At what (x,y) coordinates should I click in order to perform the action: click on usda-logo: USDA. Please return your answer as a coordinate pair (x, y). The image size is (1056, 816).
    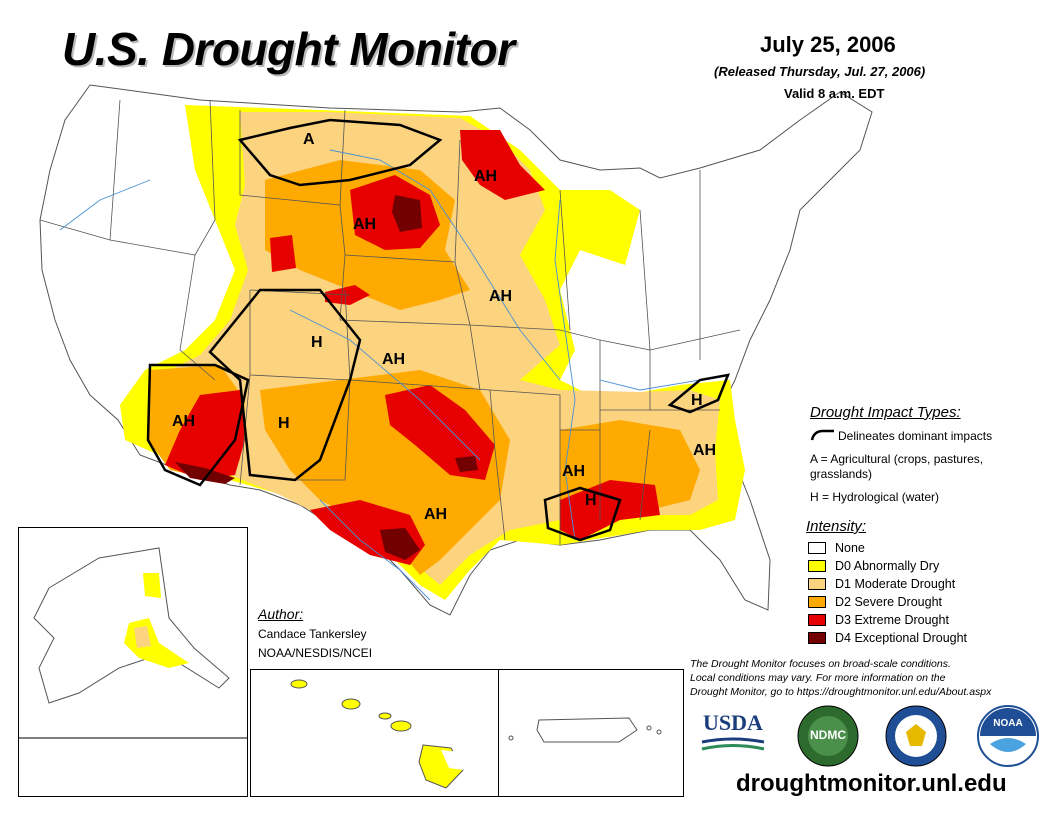
    Looking at the image, I should click on (733, 734).